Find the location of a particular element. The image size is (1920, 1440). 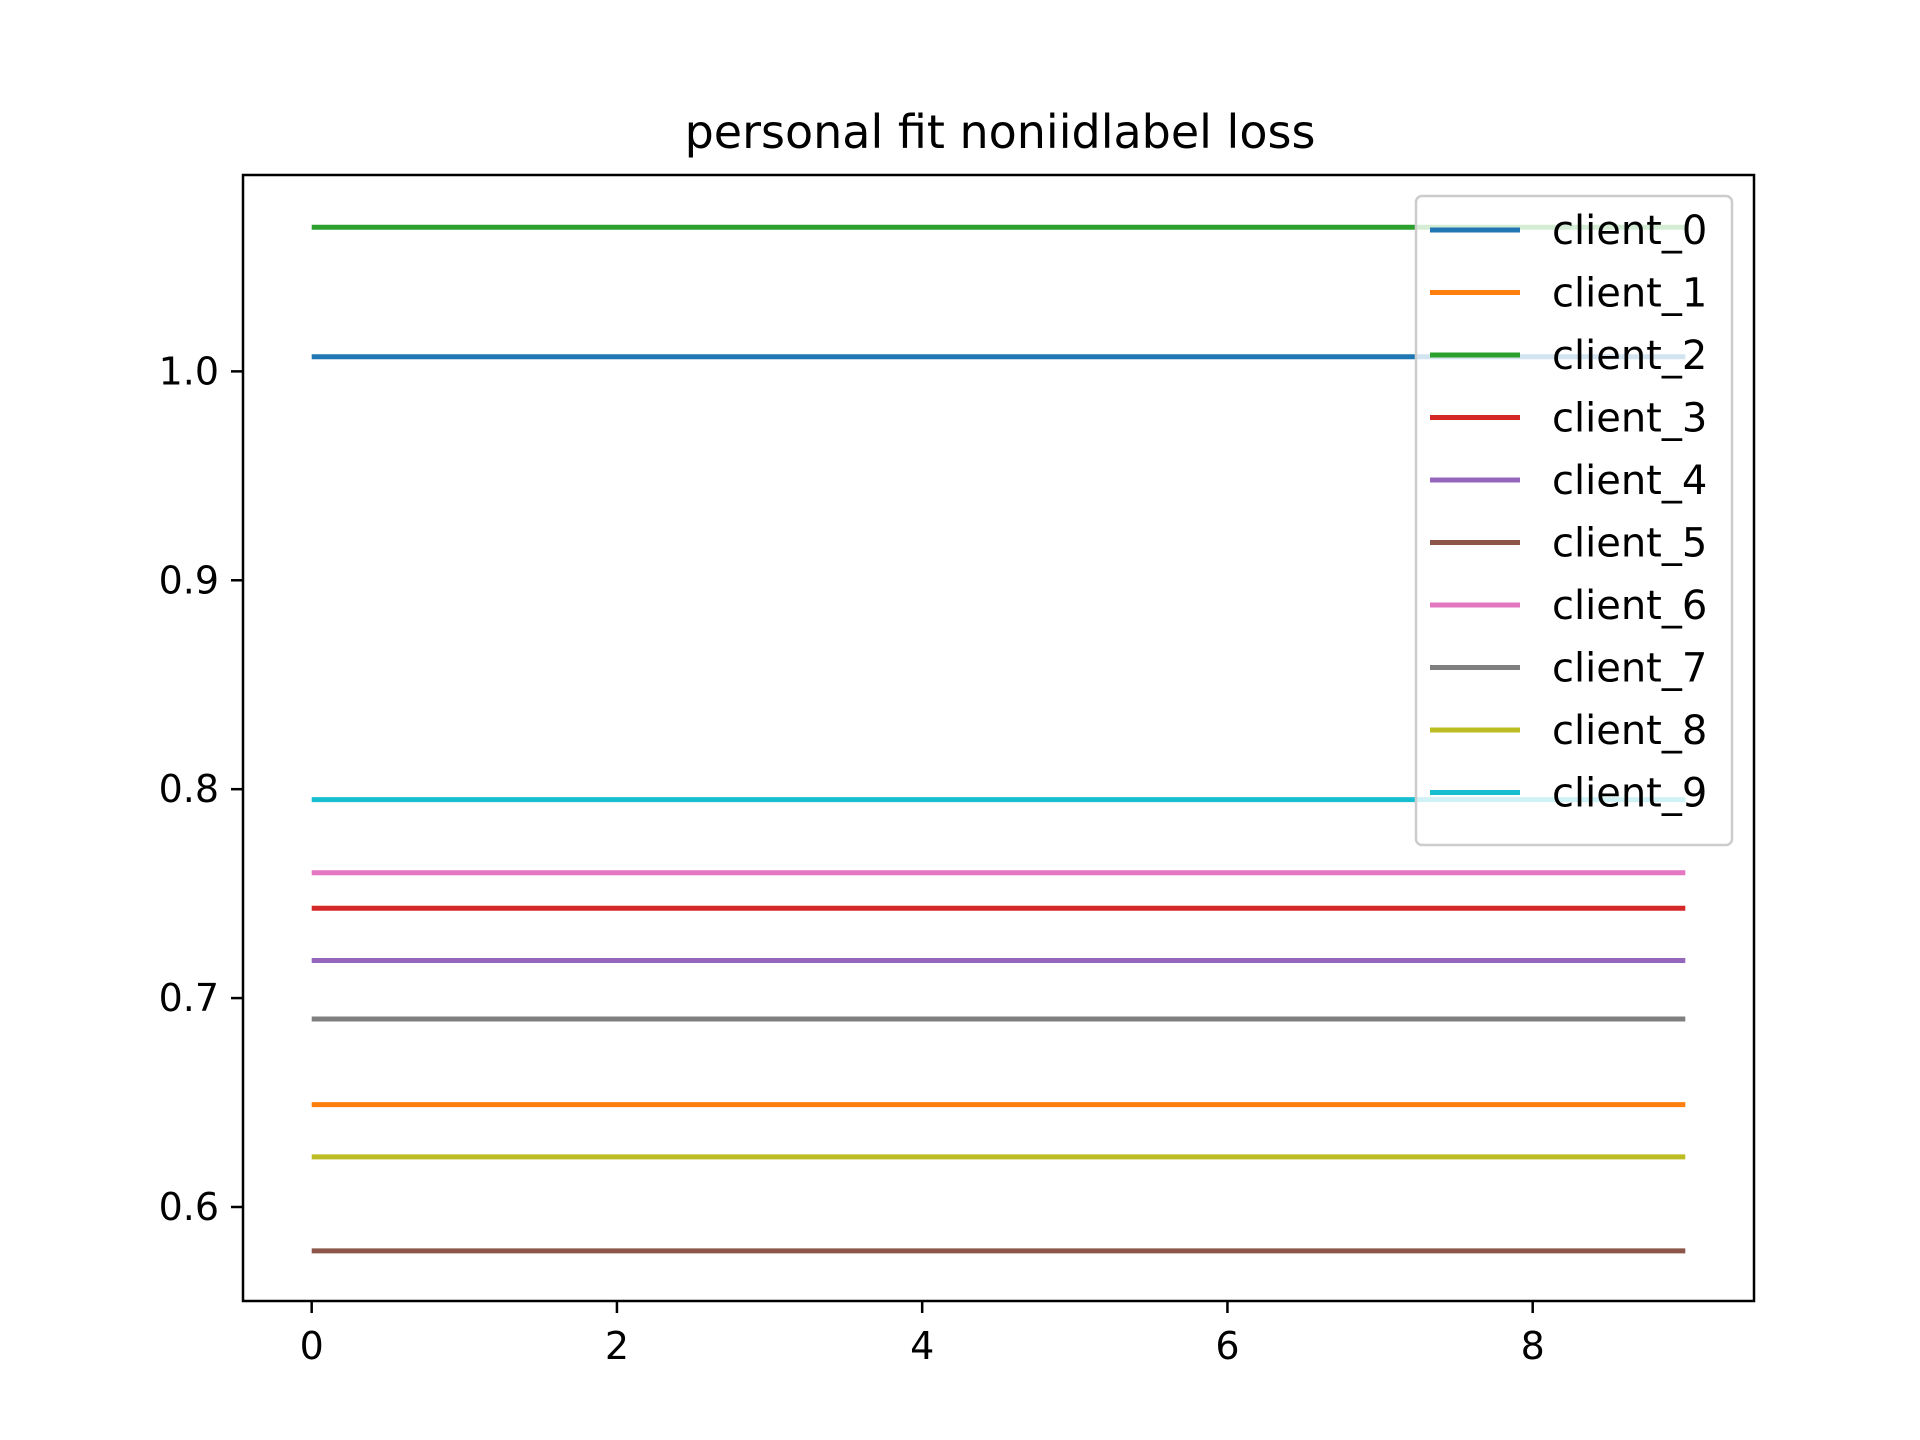

legend-label-client_3: client_3 is located at coordinates (1629, 419).